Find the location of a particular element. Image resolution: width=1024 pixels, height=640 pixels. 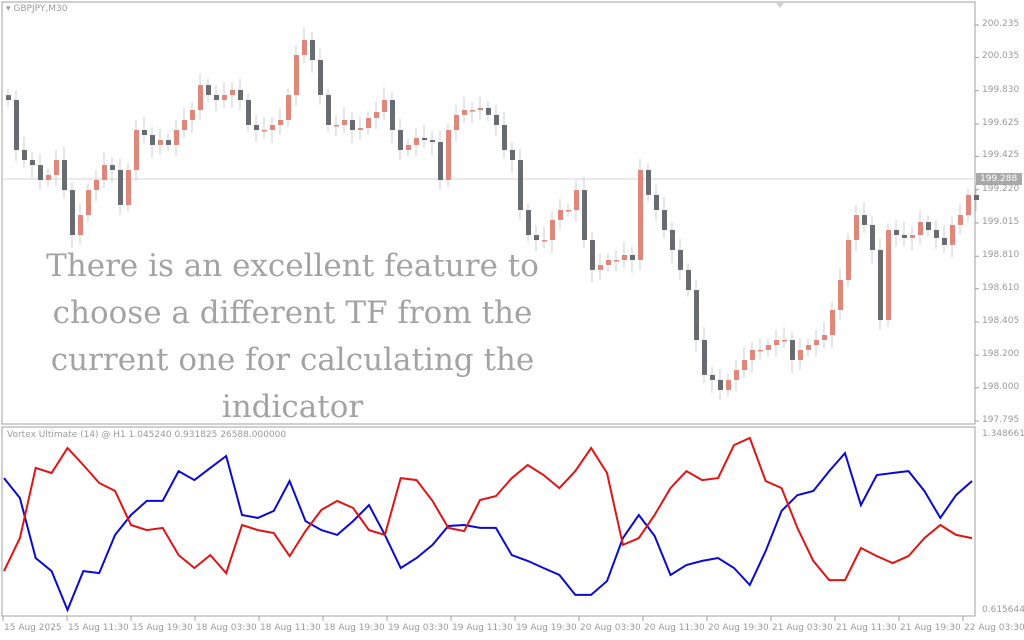

price-tick-label: 199.220 is located at coordinates (1001, 188).